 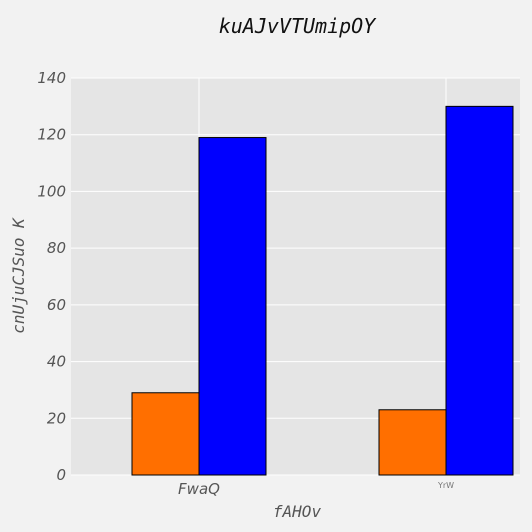 I want to click on y-tick-label: 140, so click(x=51, y=78).